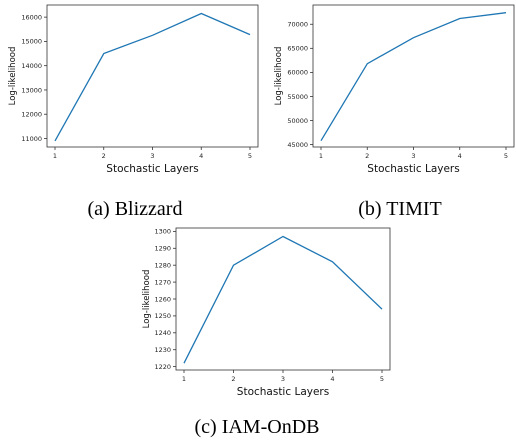 This screenshot has width=516, height=440. What do you see at coordinates (400, 209) in the screenshot?
I see `figure-caption: (b) TIMIT` at bounding box center [400, 209].